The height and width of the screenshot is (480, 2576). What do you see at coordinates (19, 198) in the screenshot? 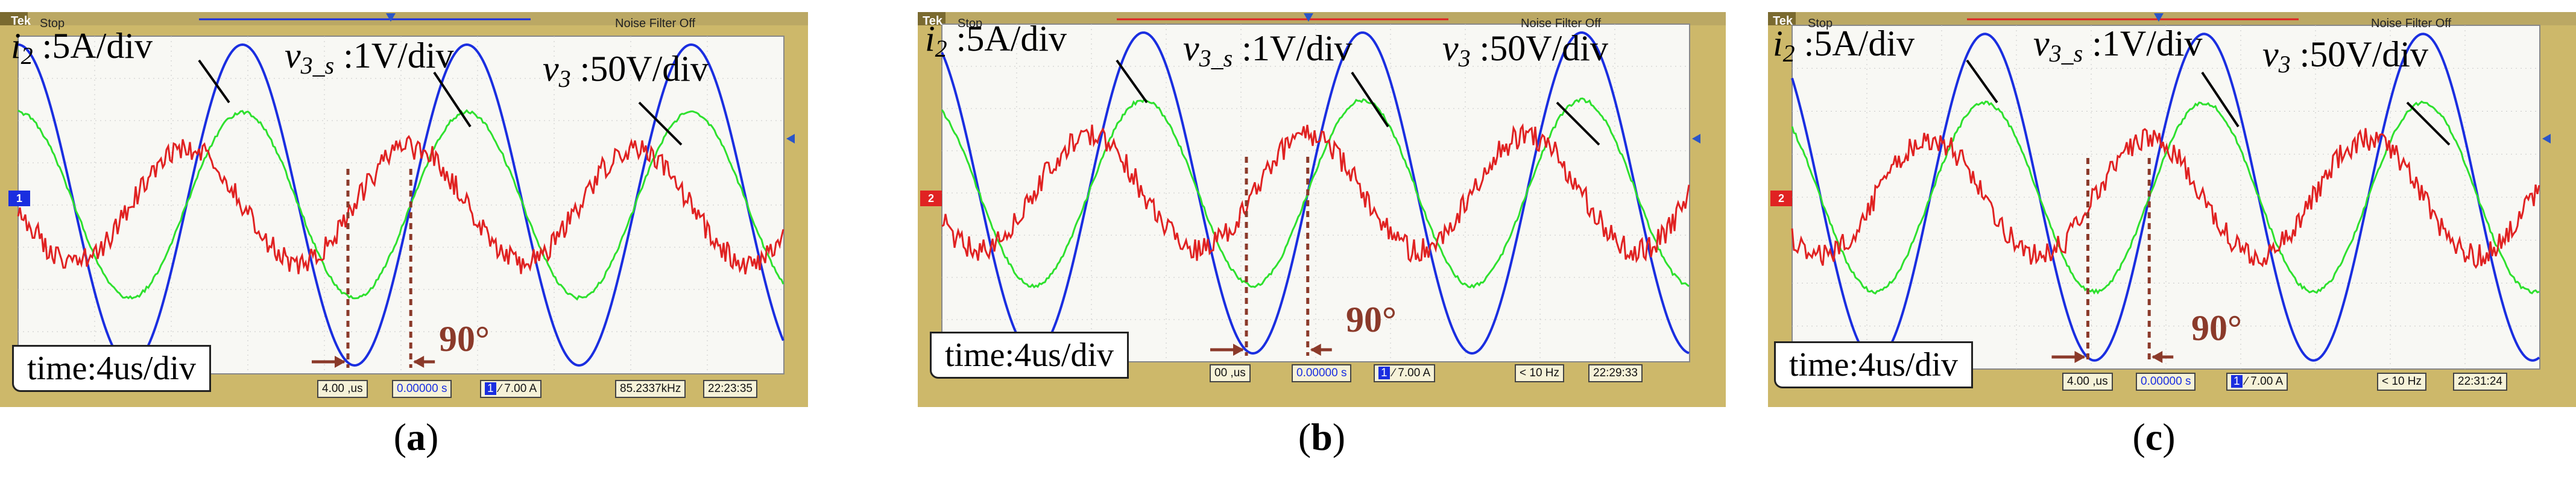
I see `channel-badge: 1` at bounding box center [19, 198].